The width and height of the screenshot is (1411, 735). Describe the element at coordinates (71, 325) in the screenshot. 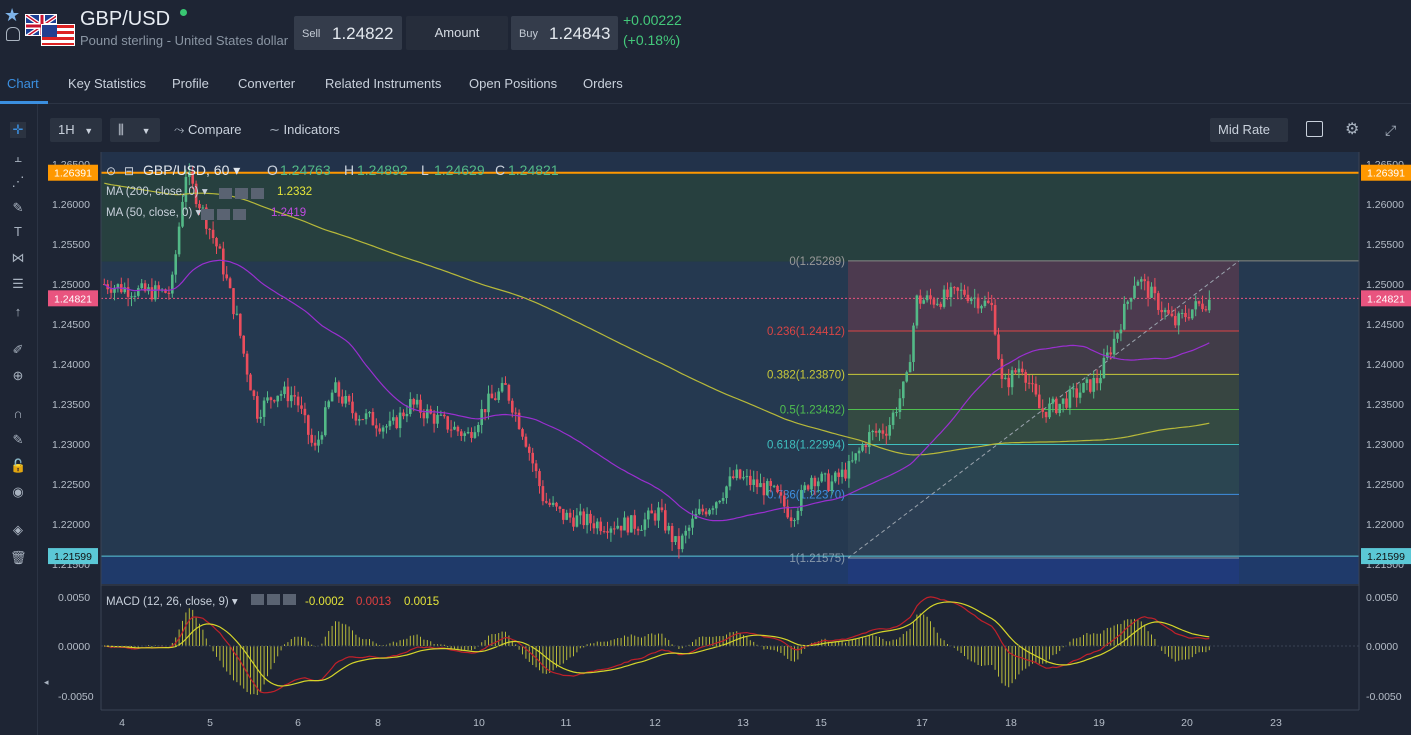

I see `left-price-tick: 1.24500` at that location.